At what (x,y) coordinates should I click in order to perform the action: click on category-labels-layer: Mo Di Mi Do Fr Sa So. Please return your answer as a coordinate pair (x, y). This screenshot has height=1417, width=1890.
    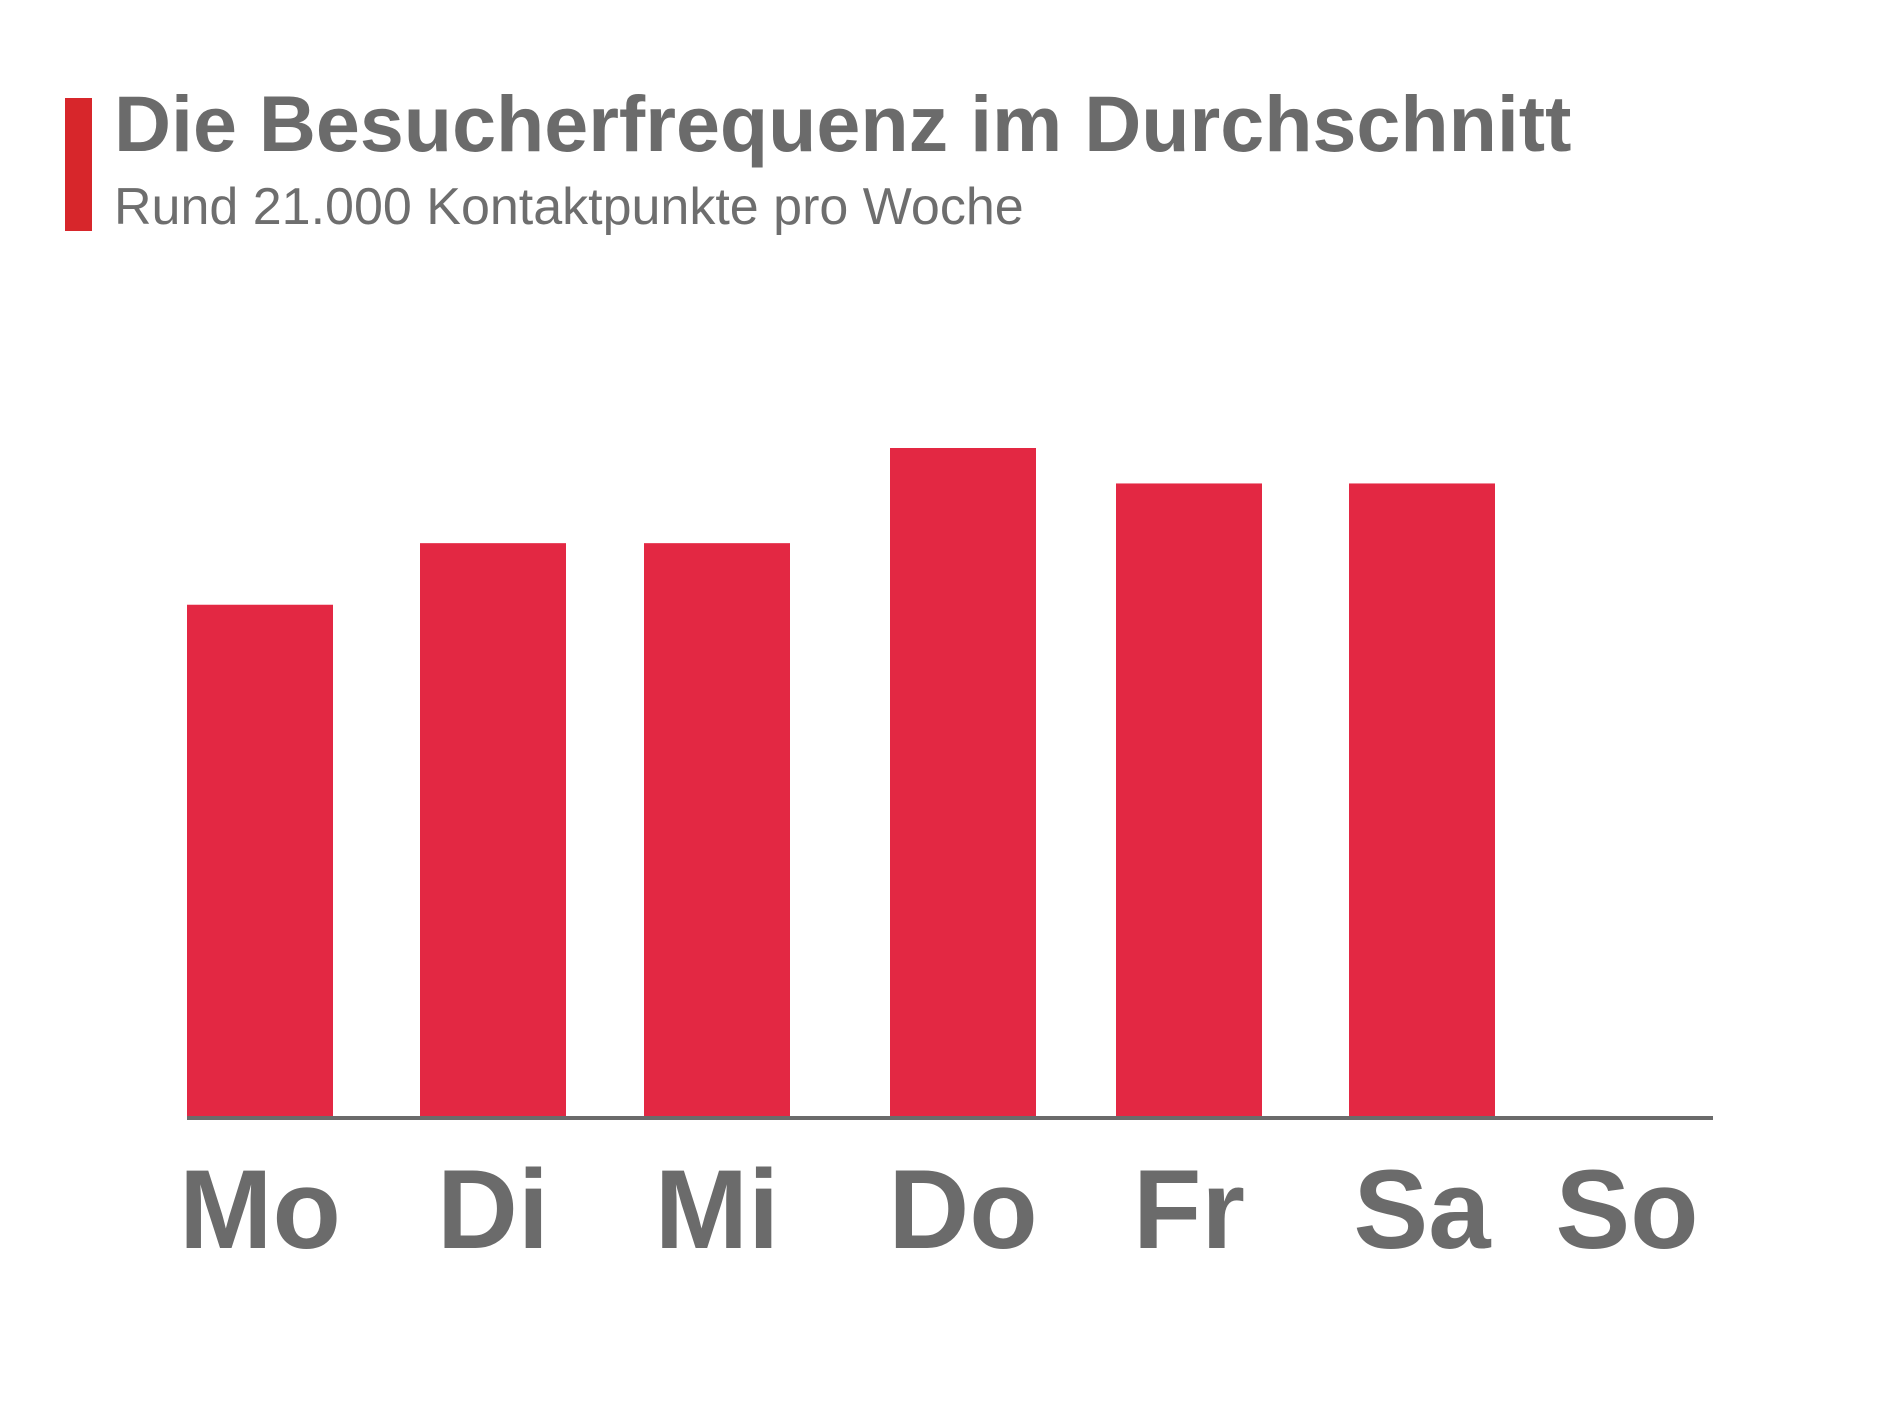
    Looking at the image, I should click on (938, 1209).